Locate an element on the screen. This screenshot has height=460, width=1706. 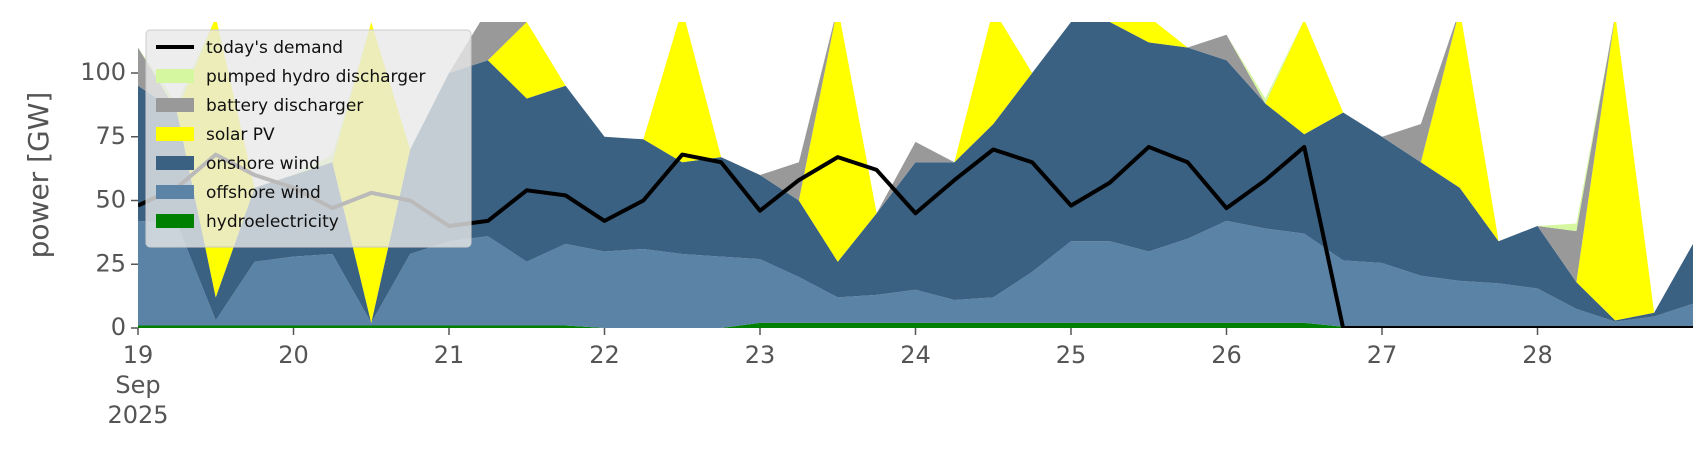
legend-label: today's demand is located at coordinates (274, 48).